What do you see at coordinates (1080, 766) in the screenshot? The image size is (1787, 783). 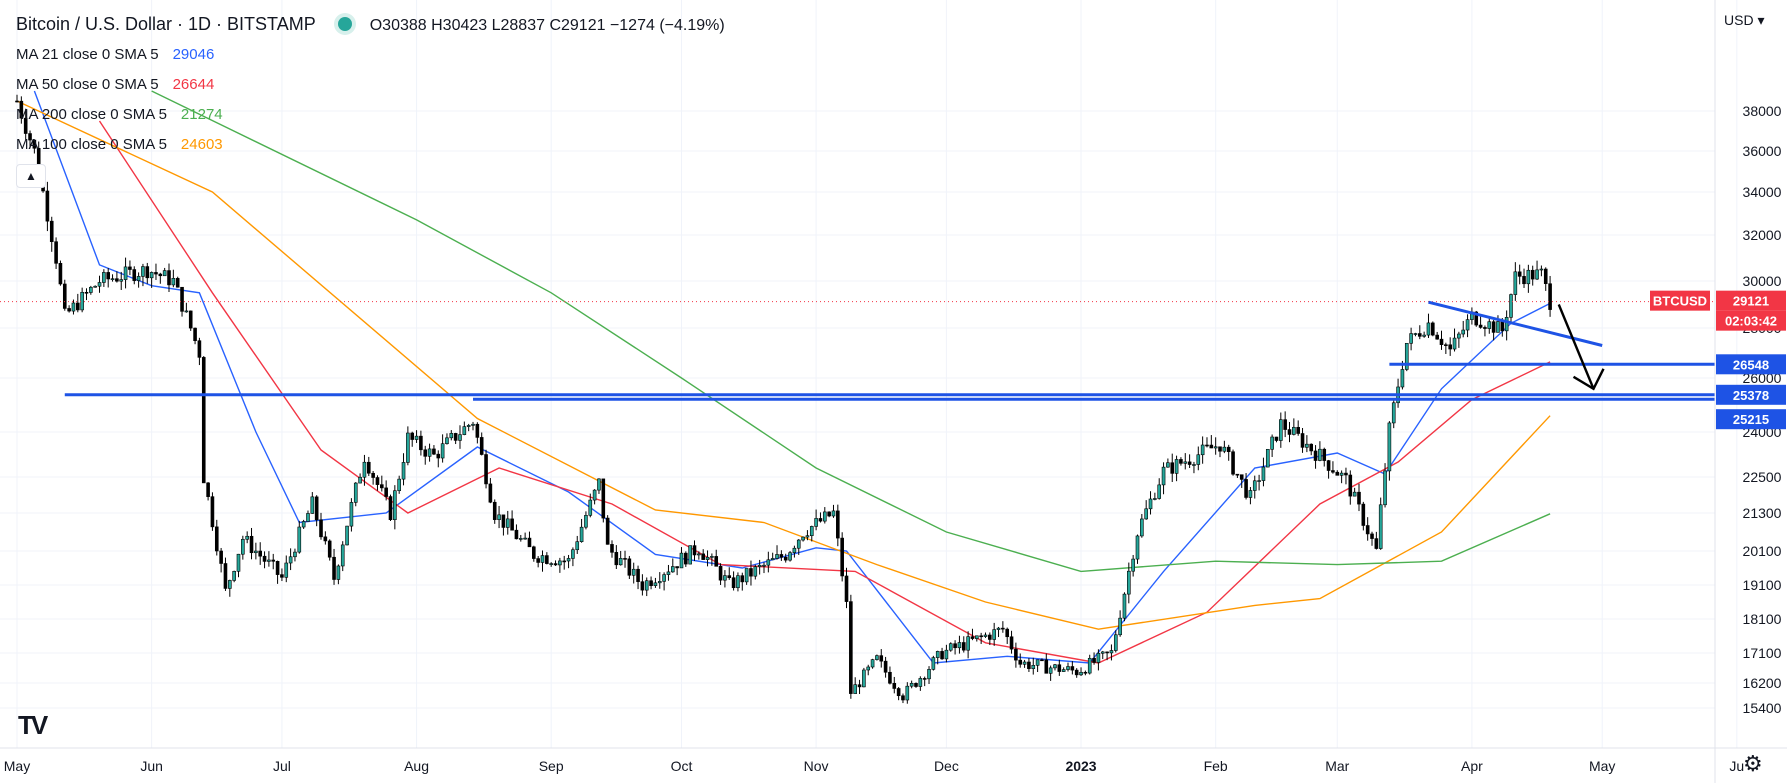 I see `time-tick-label: 2023` at bounding box center [1080, 766].